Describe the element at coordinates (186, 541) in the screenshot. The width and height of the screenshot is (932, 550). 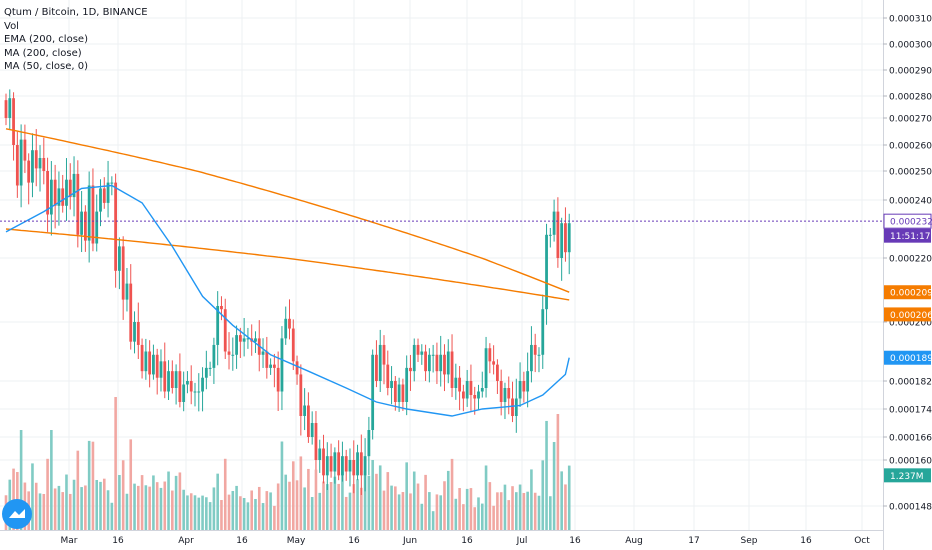
I see `x-tick-label-2: Apr` at that location.